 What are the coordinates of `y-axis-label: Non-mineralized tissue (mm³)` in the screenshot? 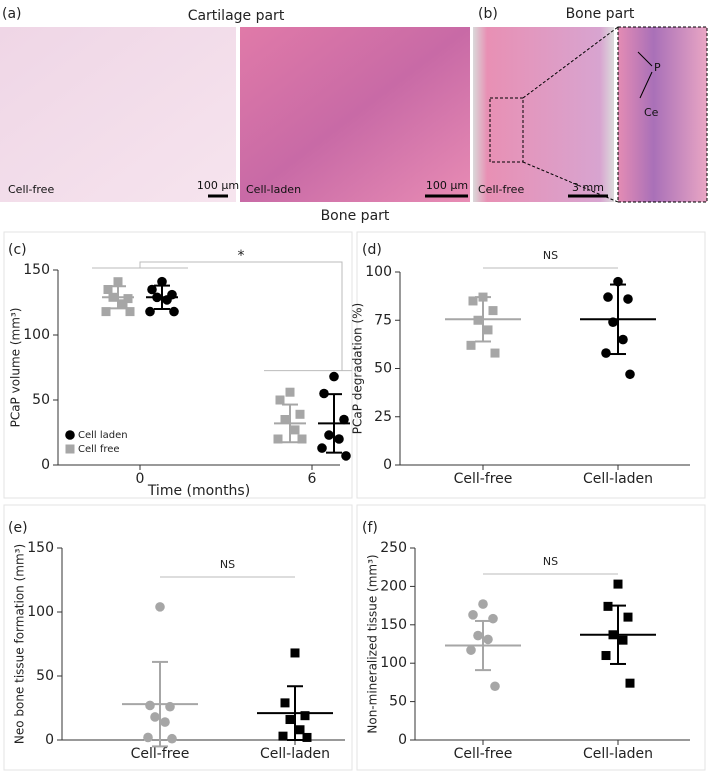 It's located at (373, 643).